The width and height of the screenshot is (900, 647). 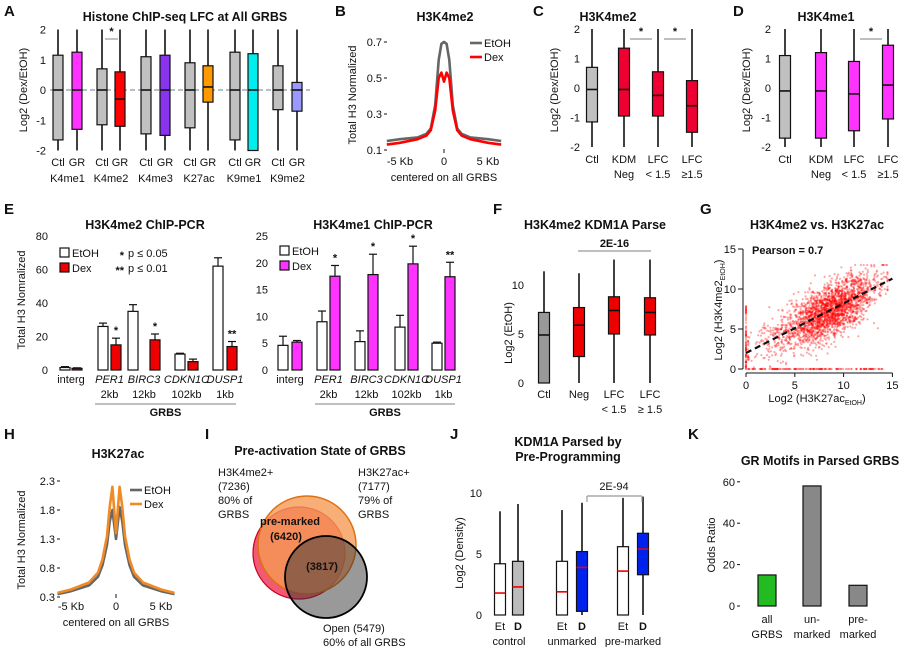 What do you see at coordinates (22, 299) in the screenshot?
I see `y-axis-label: Total H3 Nomralized` at bounding box center [22, 299].